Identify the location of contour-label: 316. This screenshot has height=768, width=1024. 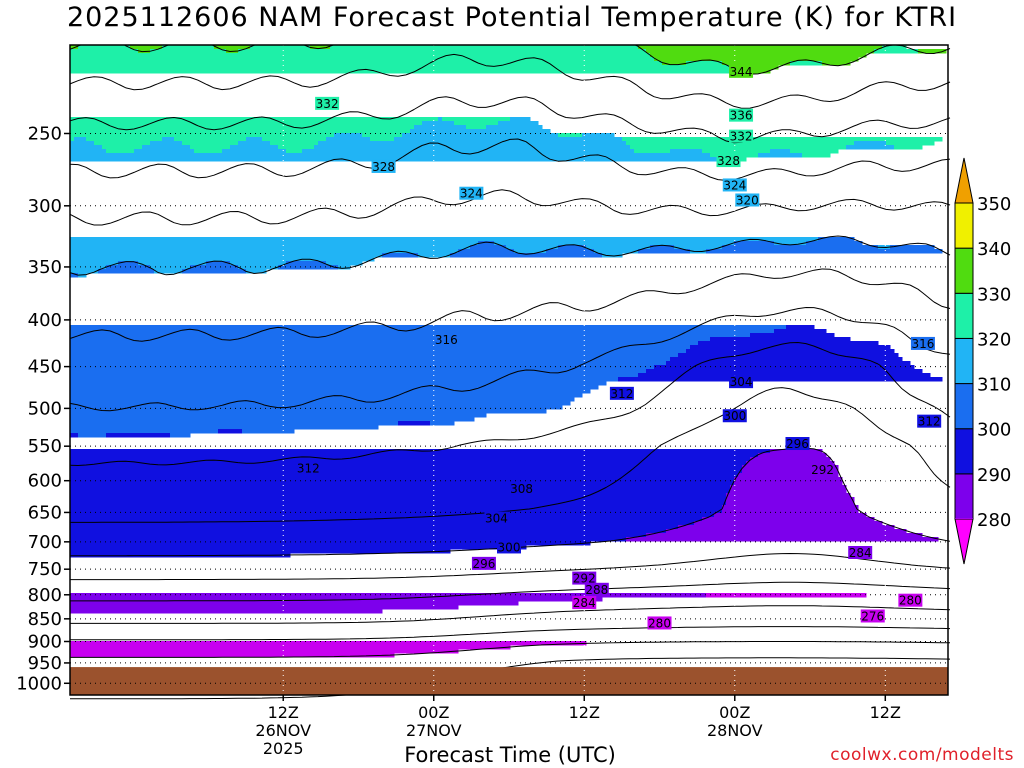
(922, 344).